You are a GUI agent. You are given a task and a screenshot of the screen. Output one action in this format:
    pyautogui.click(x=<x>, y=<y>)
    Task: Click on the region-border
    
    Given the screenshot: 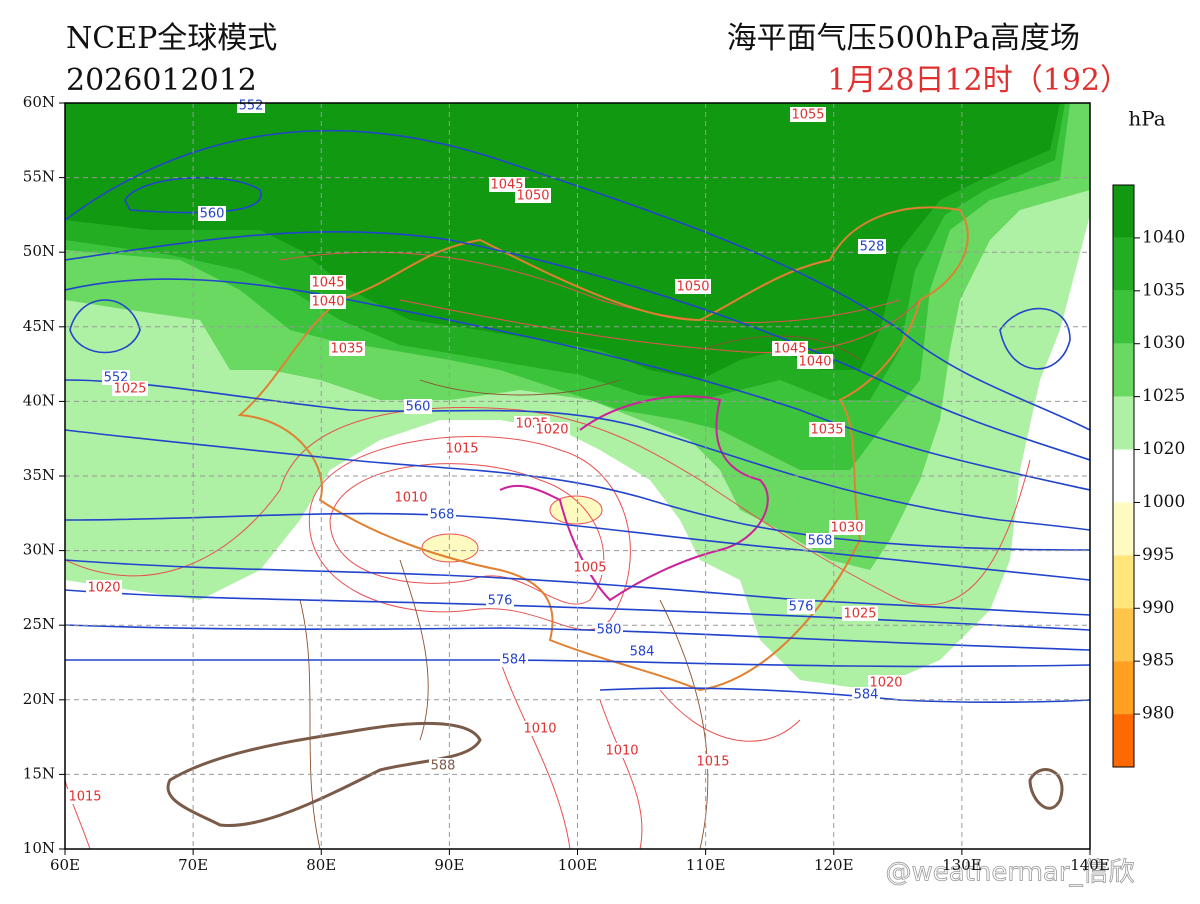 What is the action you would take?
    pyautogui.click(x=634, y=498)
    